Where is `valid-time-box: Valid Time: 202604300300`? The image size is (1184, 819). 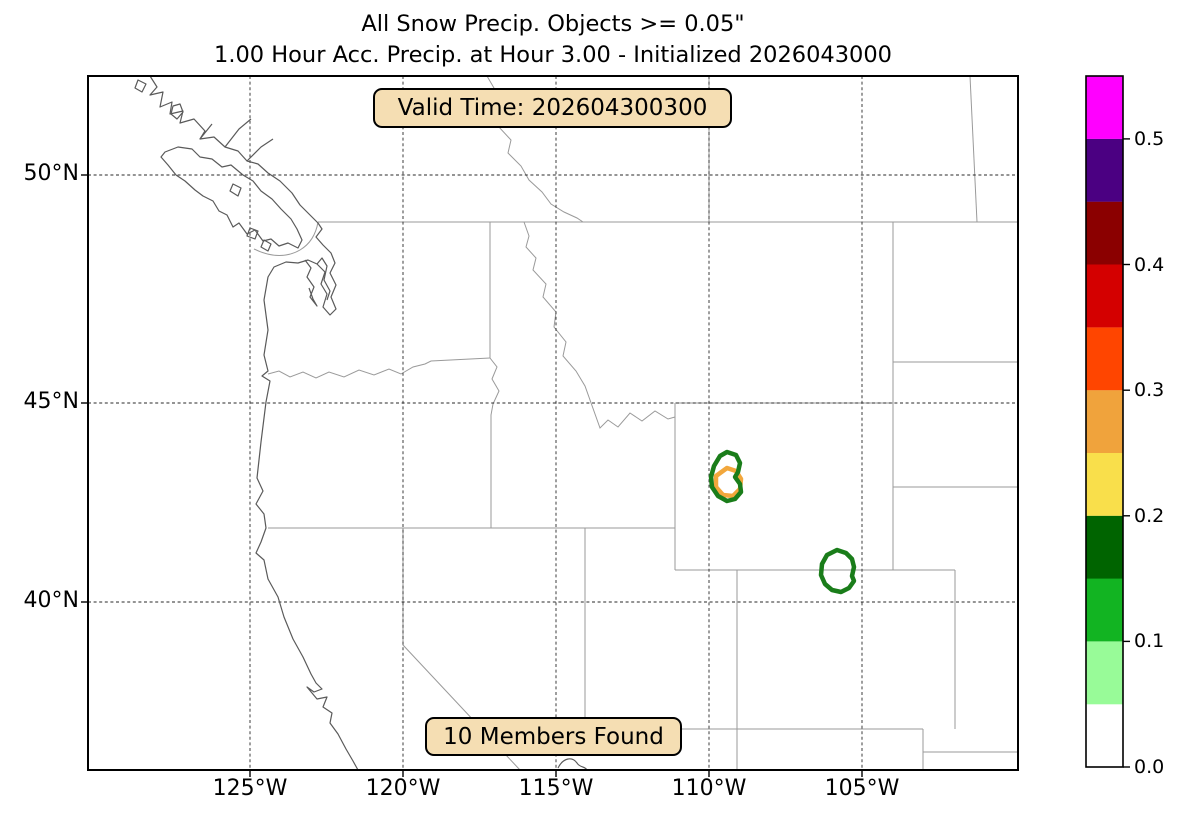 valid-time-box: Valid Time: 202604300300 is located at coordinates (552, 108).